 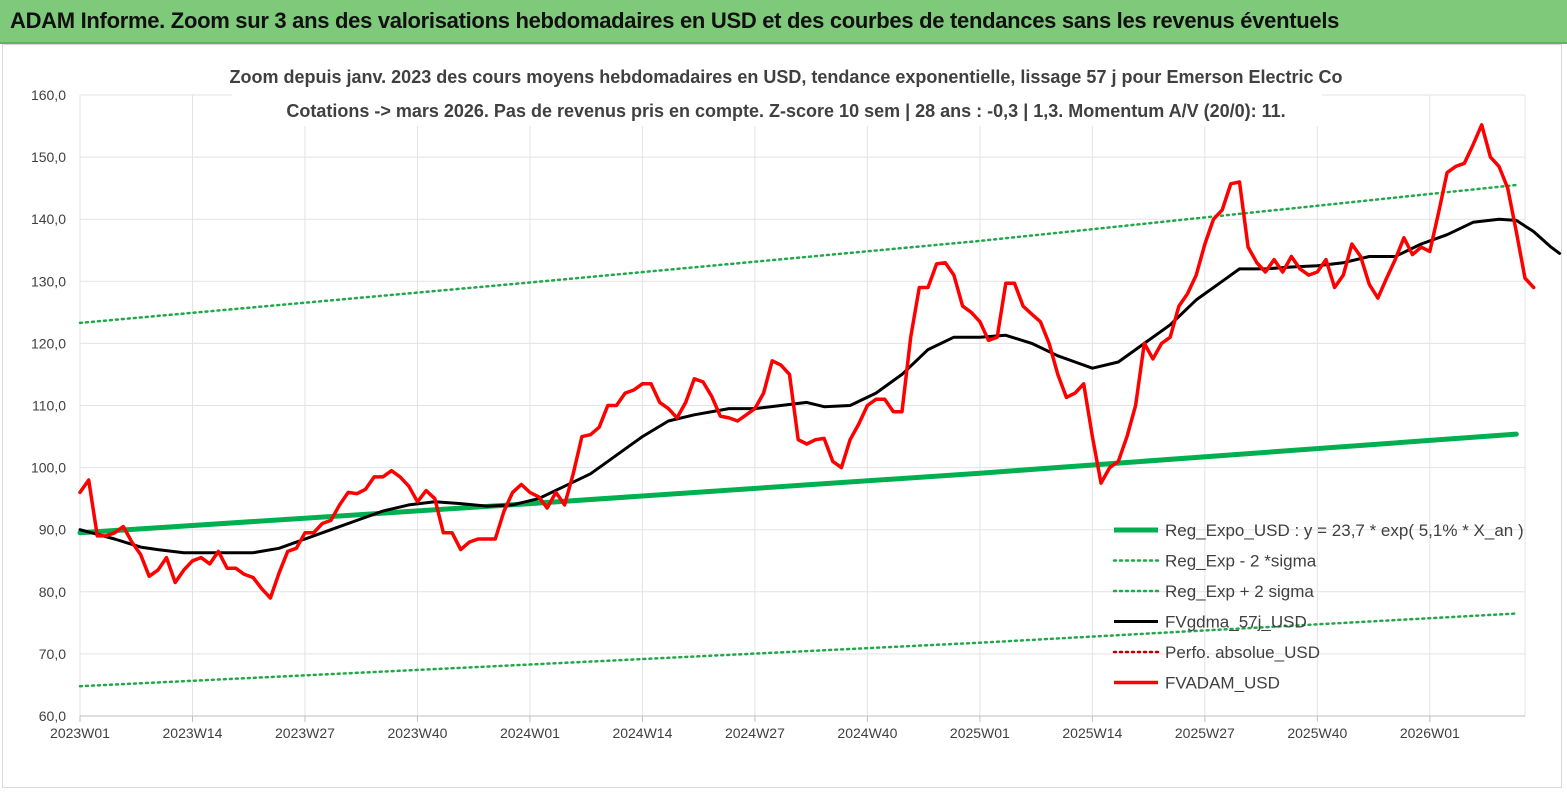 What do you see at coordinates (1222, 683) in the screenshot?
I see `legend-label-fvadam: FVADAM_USD` at bounding box center [1222, 683].